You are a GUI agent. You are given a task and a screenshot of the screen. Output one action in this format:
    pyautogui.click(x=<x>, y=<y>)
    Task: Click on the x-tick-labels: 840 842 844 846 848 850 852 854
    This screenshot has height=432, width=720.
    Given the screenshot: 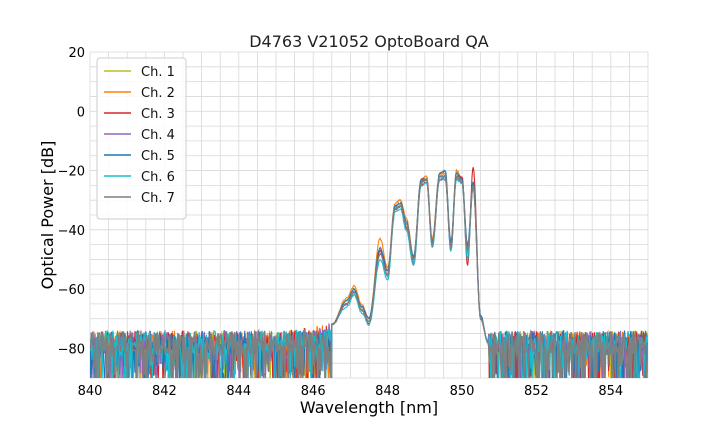 What is the action you would take?
    pyautogui.click(x=351, y=391)
    